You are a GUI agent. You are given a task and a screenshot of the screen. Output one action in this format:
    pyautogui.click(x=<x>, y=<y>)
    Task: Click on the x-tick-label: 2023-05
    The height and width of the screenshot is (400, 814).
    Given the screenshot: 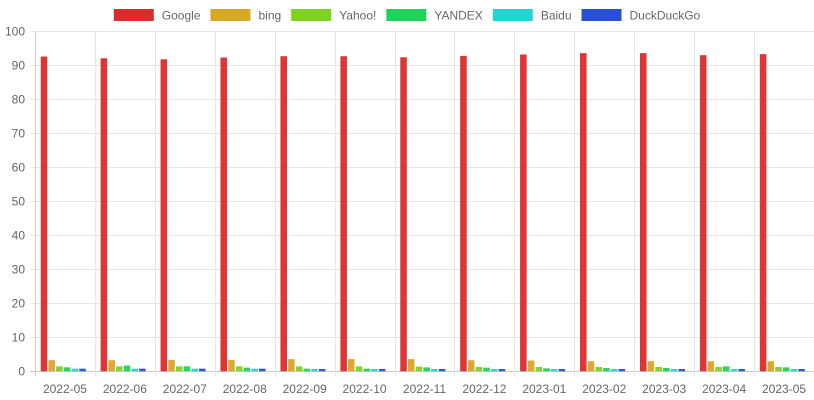 What is the action you would take?
    pyautogui.click(x=784, y=389)
    